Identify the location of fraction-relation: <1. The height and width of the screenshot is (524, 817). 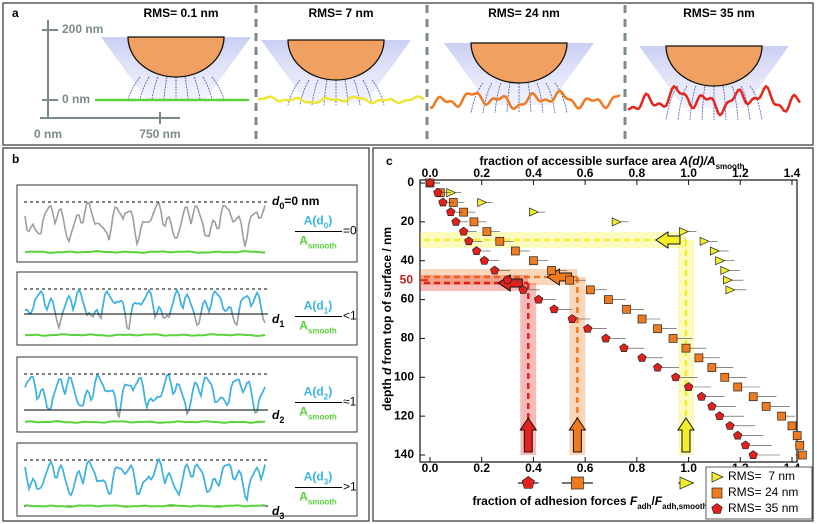
(350, 316).